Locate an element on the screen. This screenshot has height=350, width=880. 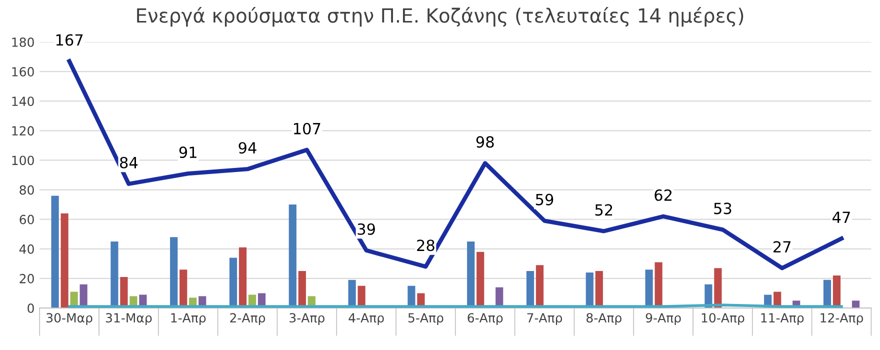
y-tick-label: 120 is located at coordinates (23, 131).